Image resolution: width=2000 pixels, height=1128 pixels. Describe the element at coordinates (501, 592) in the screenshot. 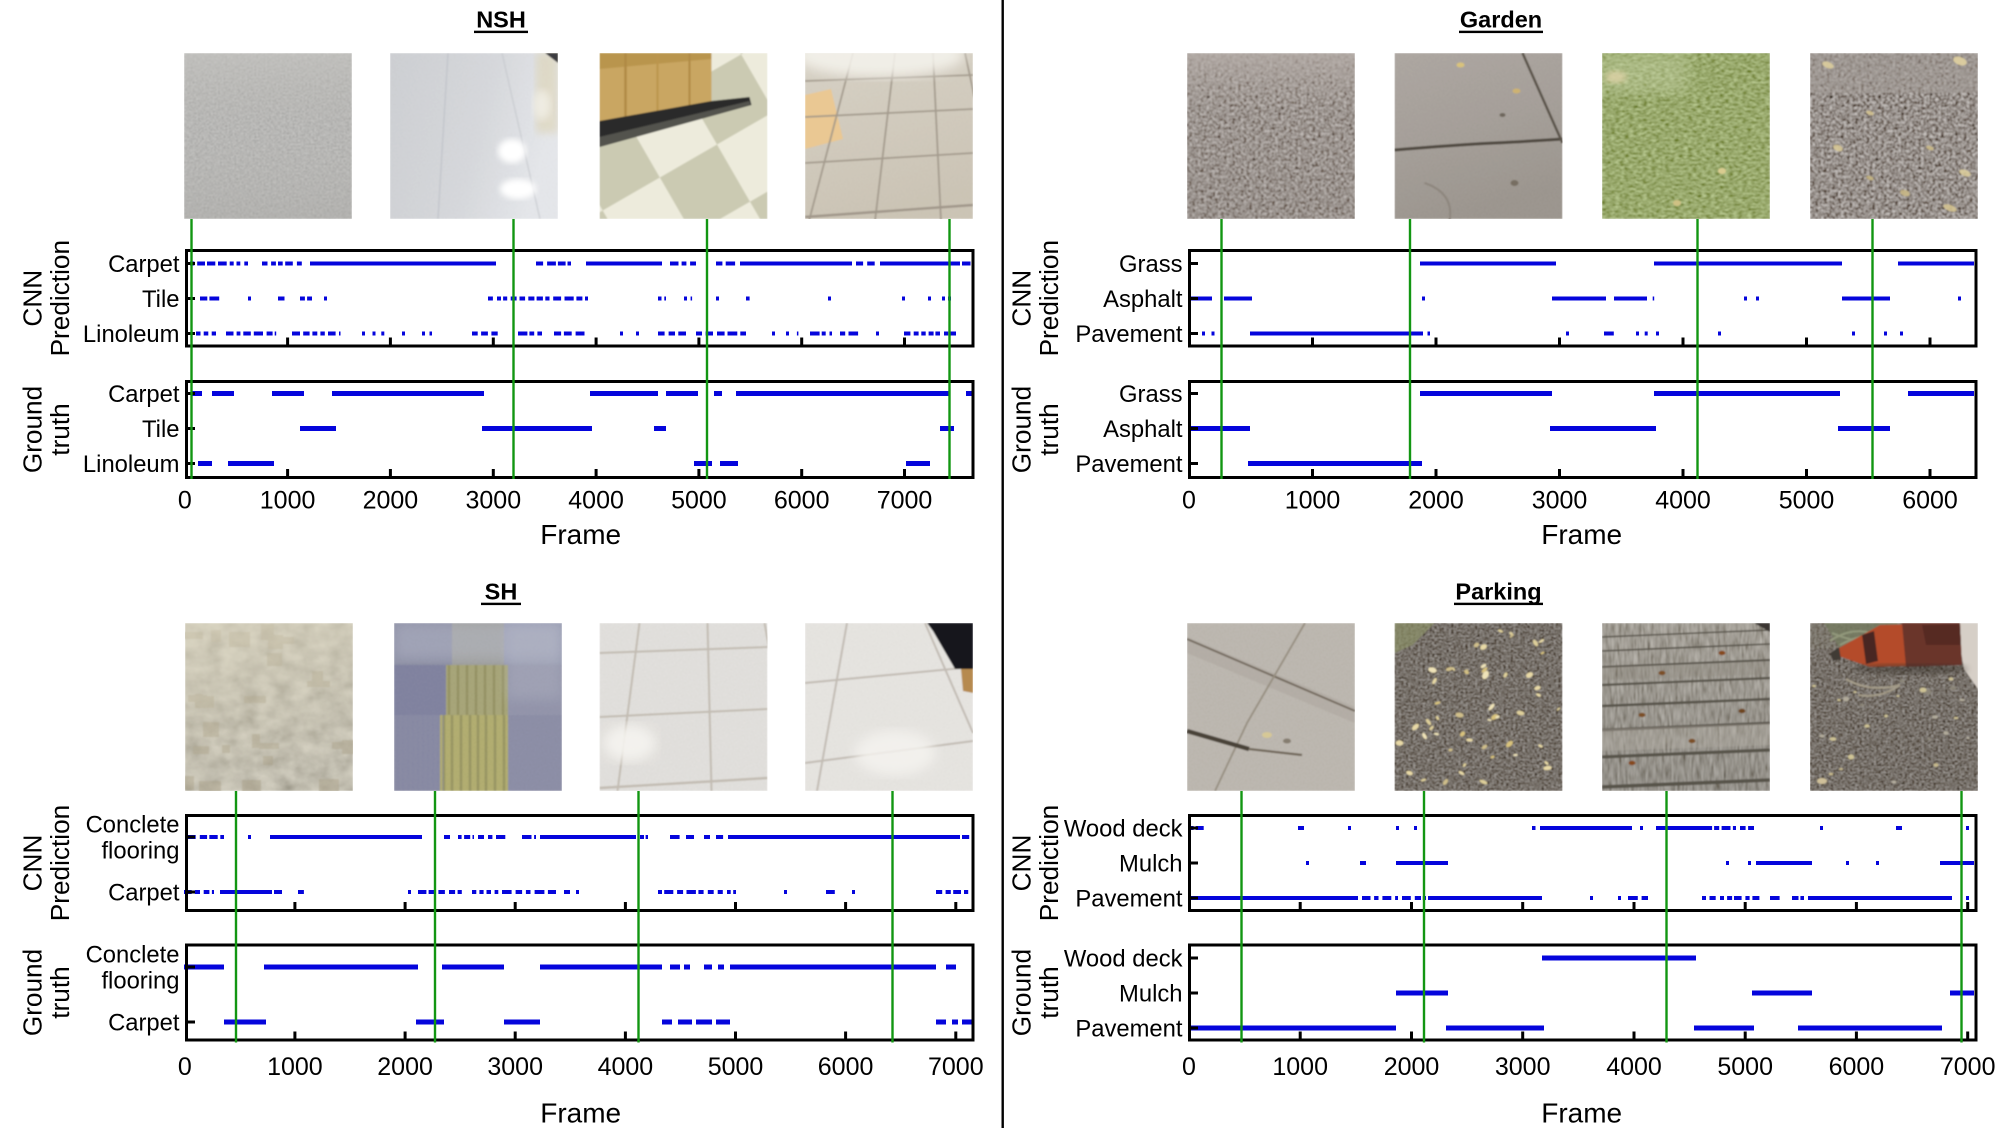

I see `svg-text: SH` at that location.